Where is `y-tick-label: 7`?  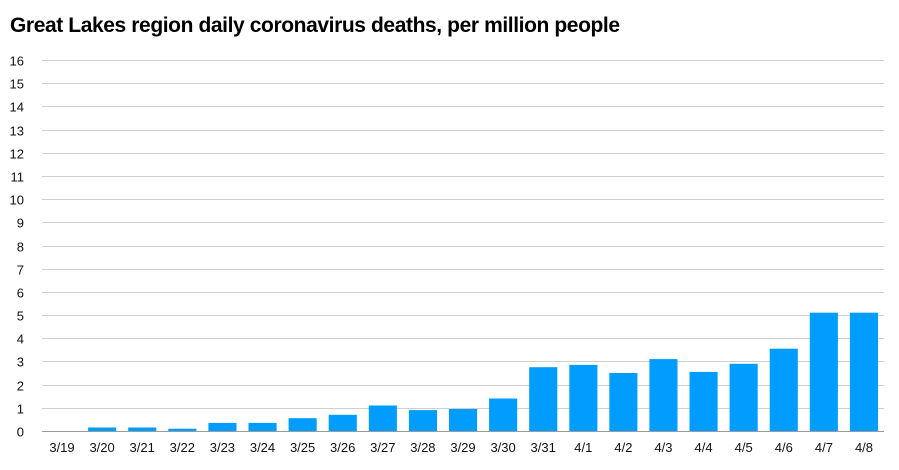 y-tick-label: 7 is located at coordinates (20, 270).